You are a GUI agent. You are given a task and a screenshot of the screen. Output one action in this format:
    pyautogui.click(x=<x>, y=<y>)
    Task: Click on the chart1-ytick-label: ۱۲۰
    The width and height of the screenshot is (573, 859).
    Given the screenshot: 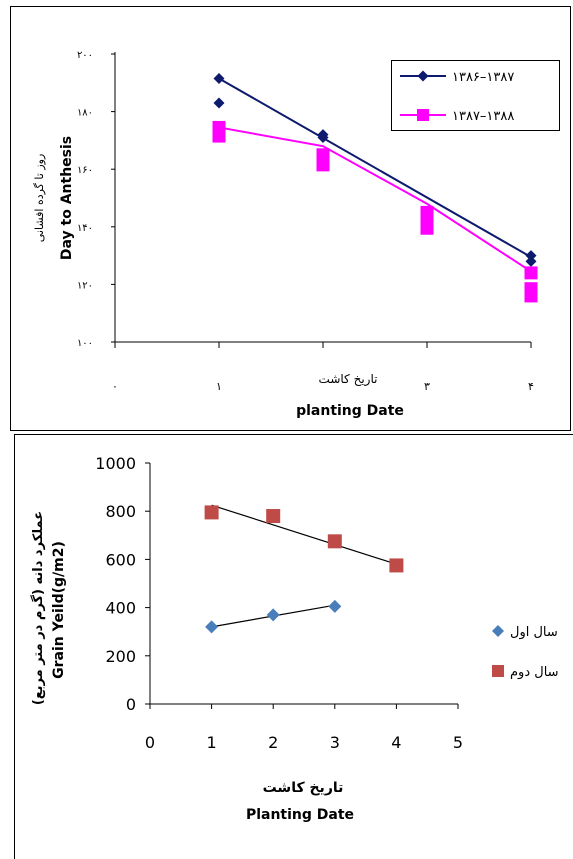 What is the action you would take?
    pyautogui.click(x=85, y=285)
    